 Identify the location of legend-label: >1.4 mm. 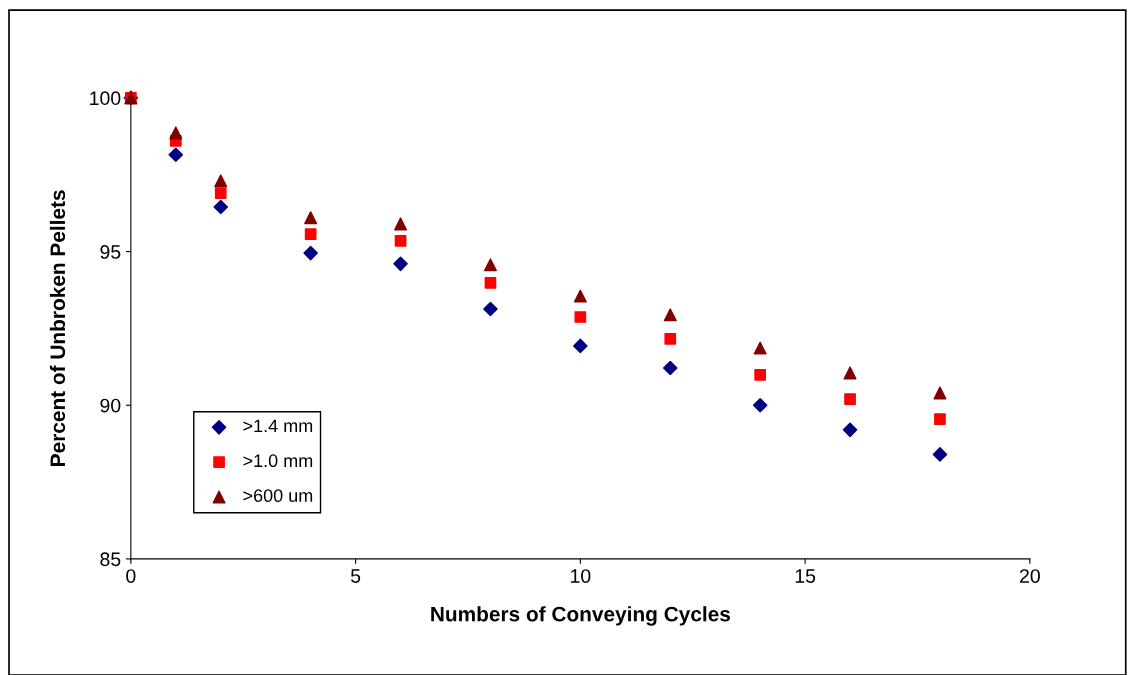
(278, 426).